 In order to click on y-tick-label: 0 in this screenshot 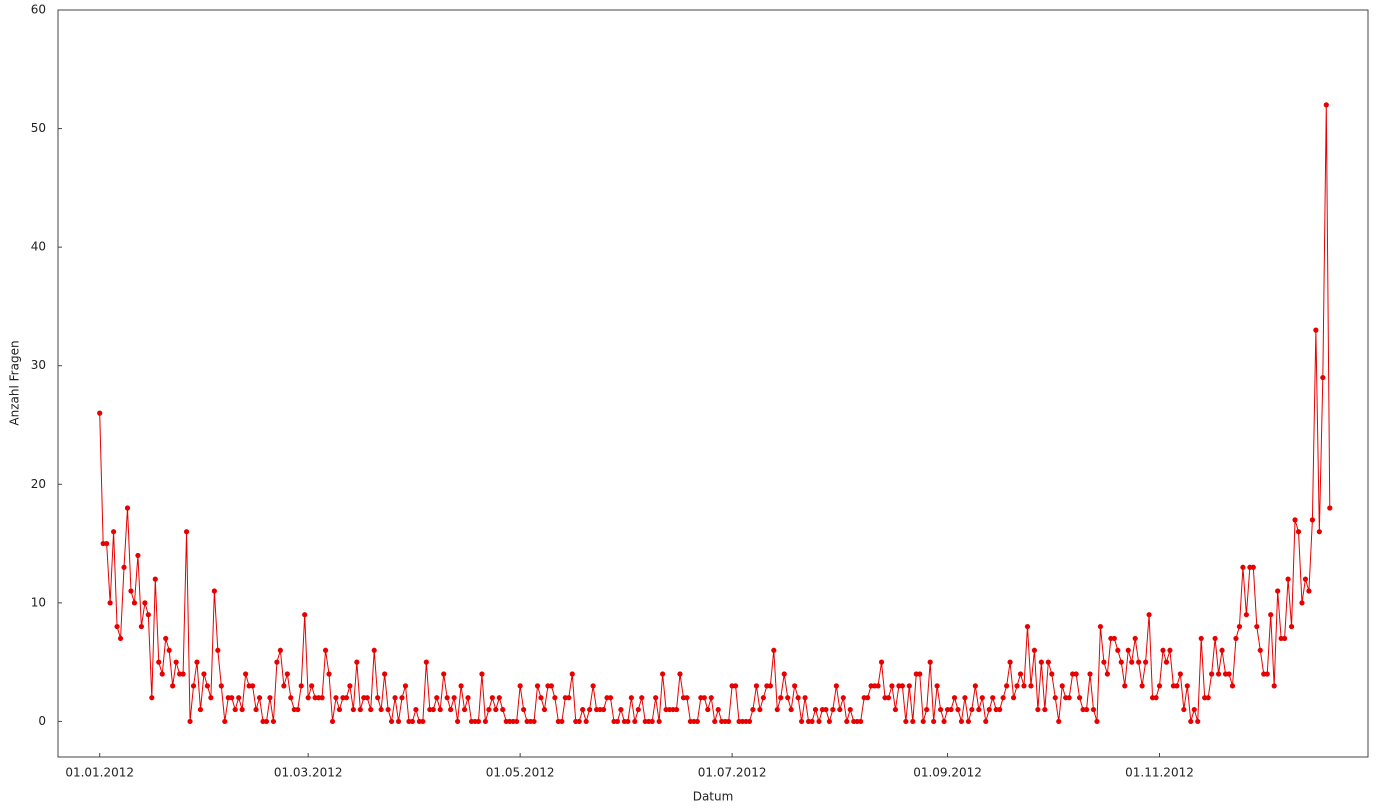, I will do `click(42, 721)`.